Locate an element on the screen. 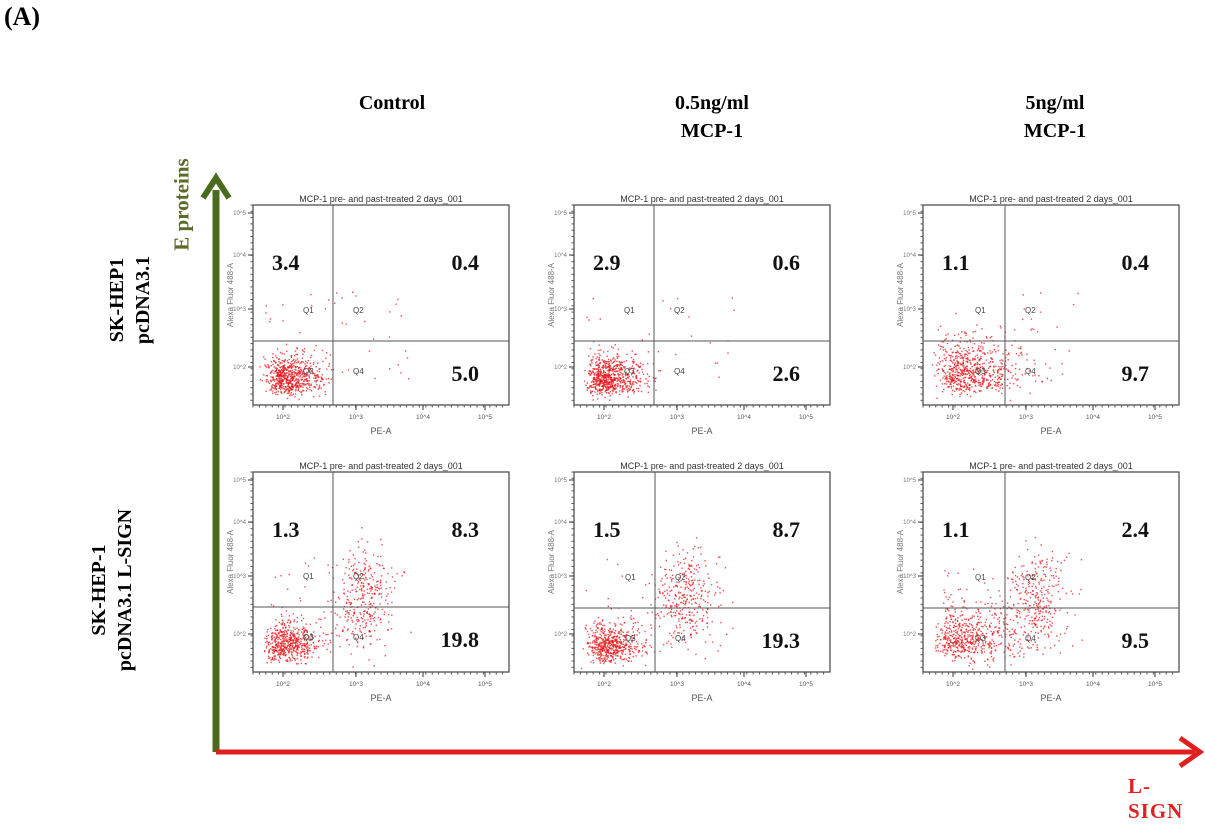  y-axis-label: Alexa Fluor 488-A is located at coordinates (551, 294).